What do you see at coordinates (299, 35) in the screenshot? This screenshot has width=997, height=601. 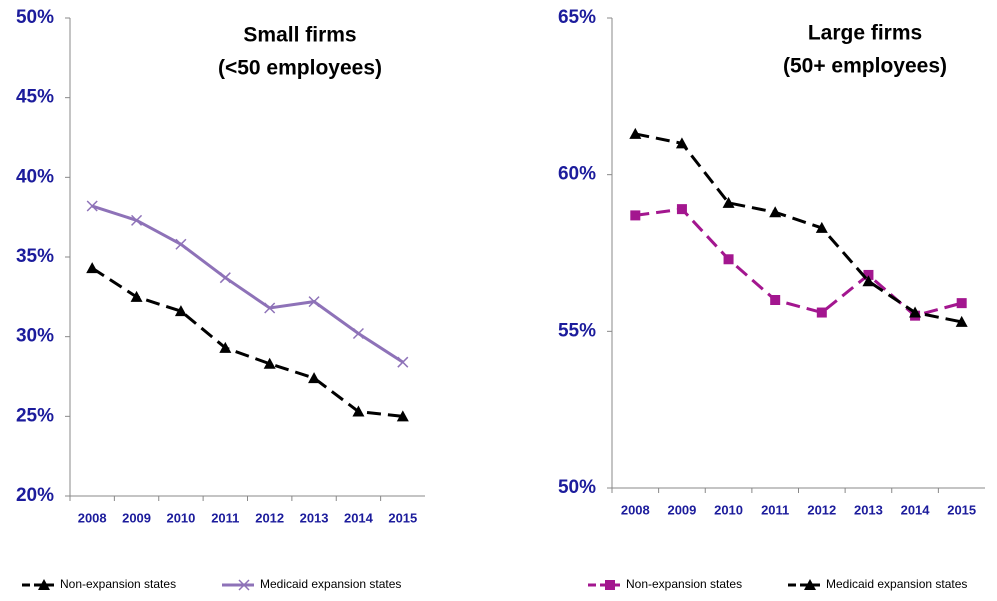 I see `chart-title: Small firms` at bounding box center [299, 35].